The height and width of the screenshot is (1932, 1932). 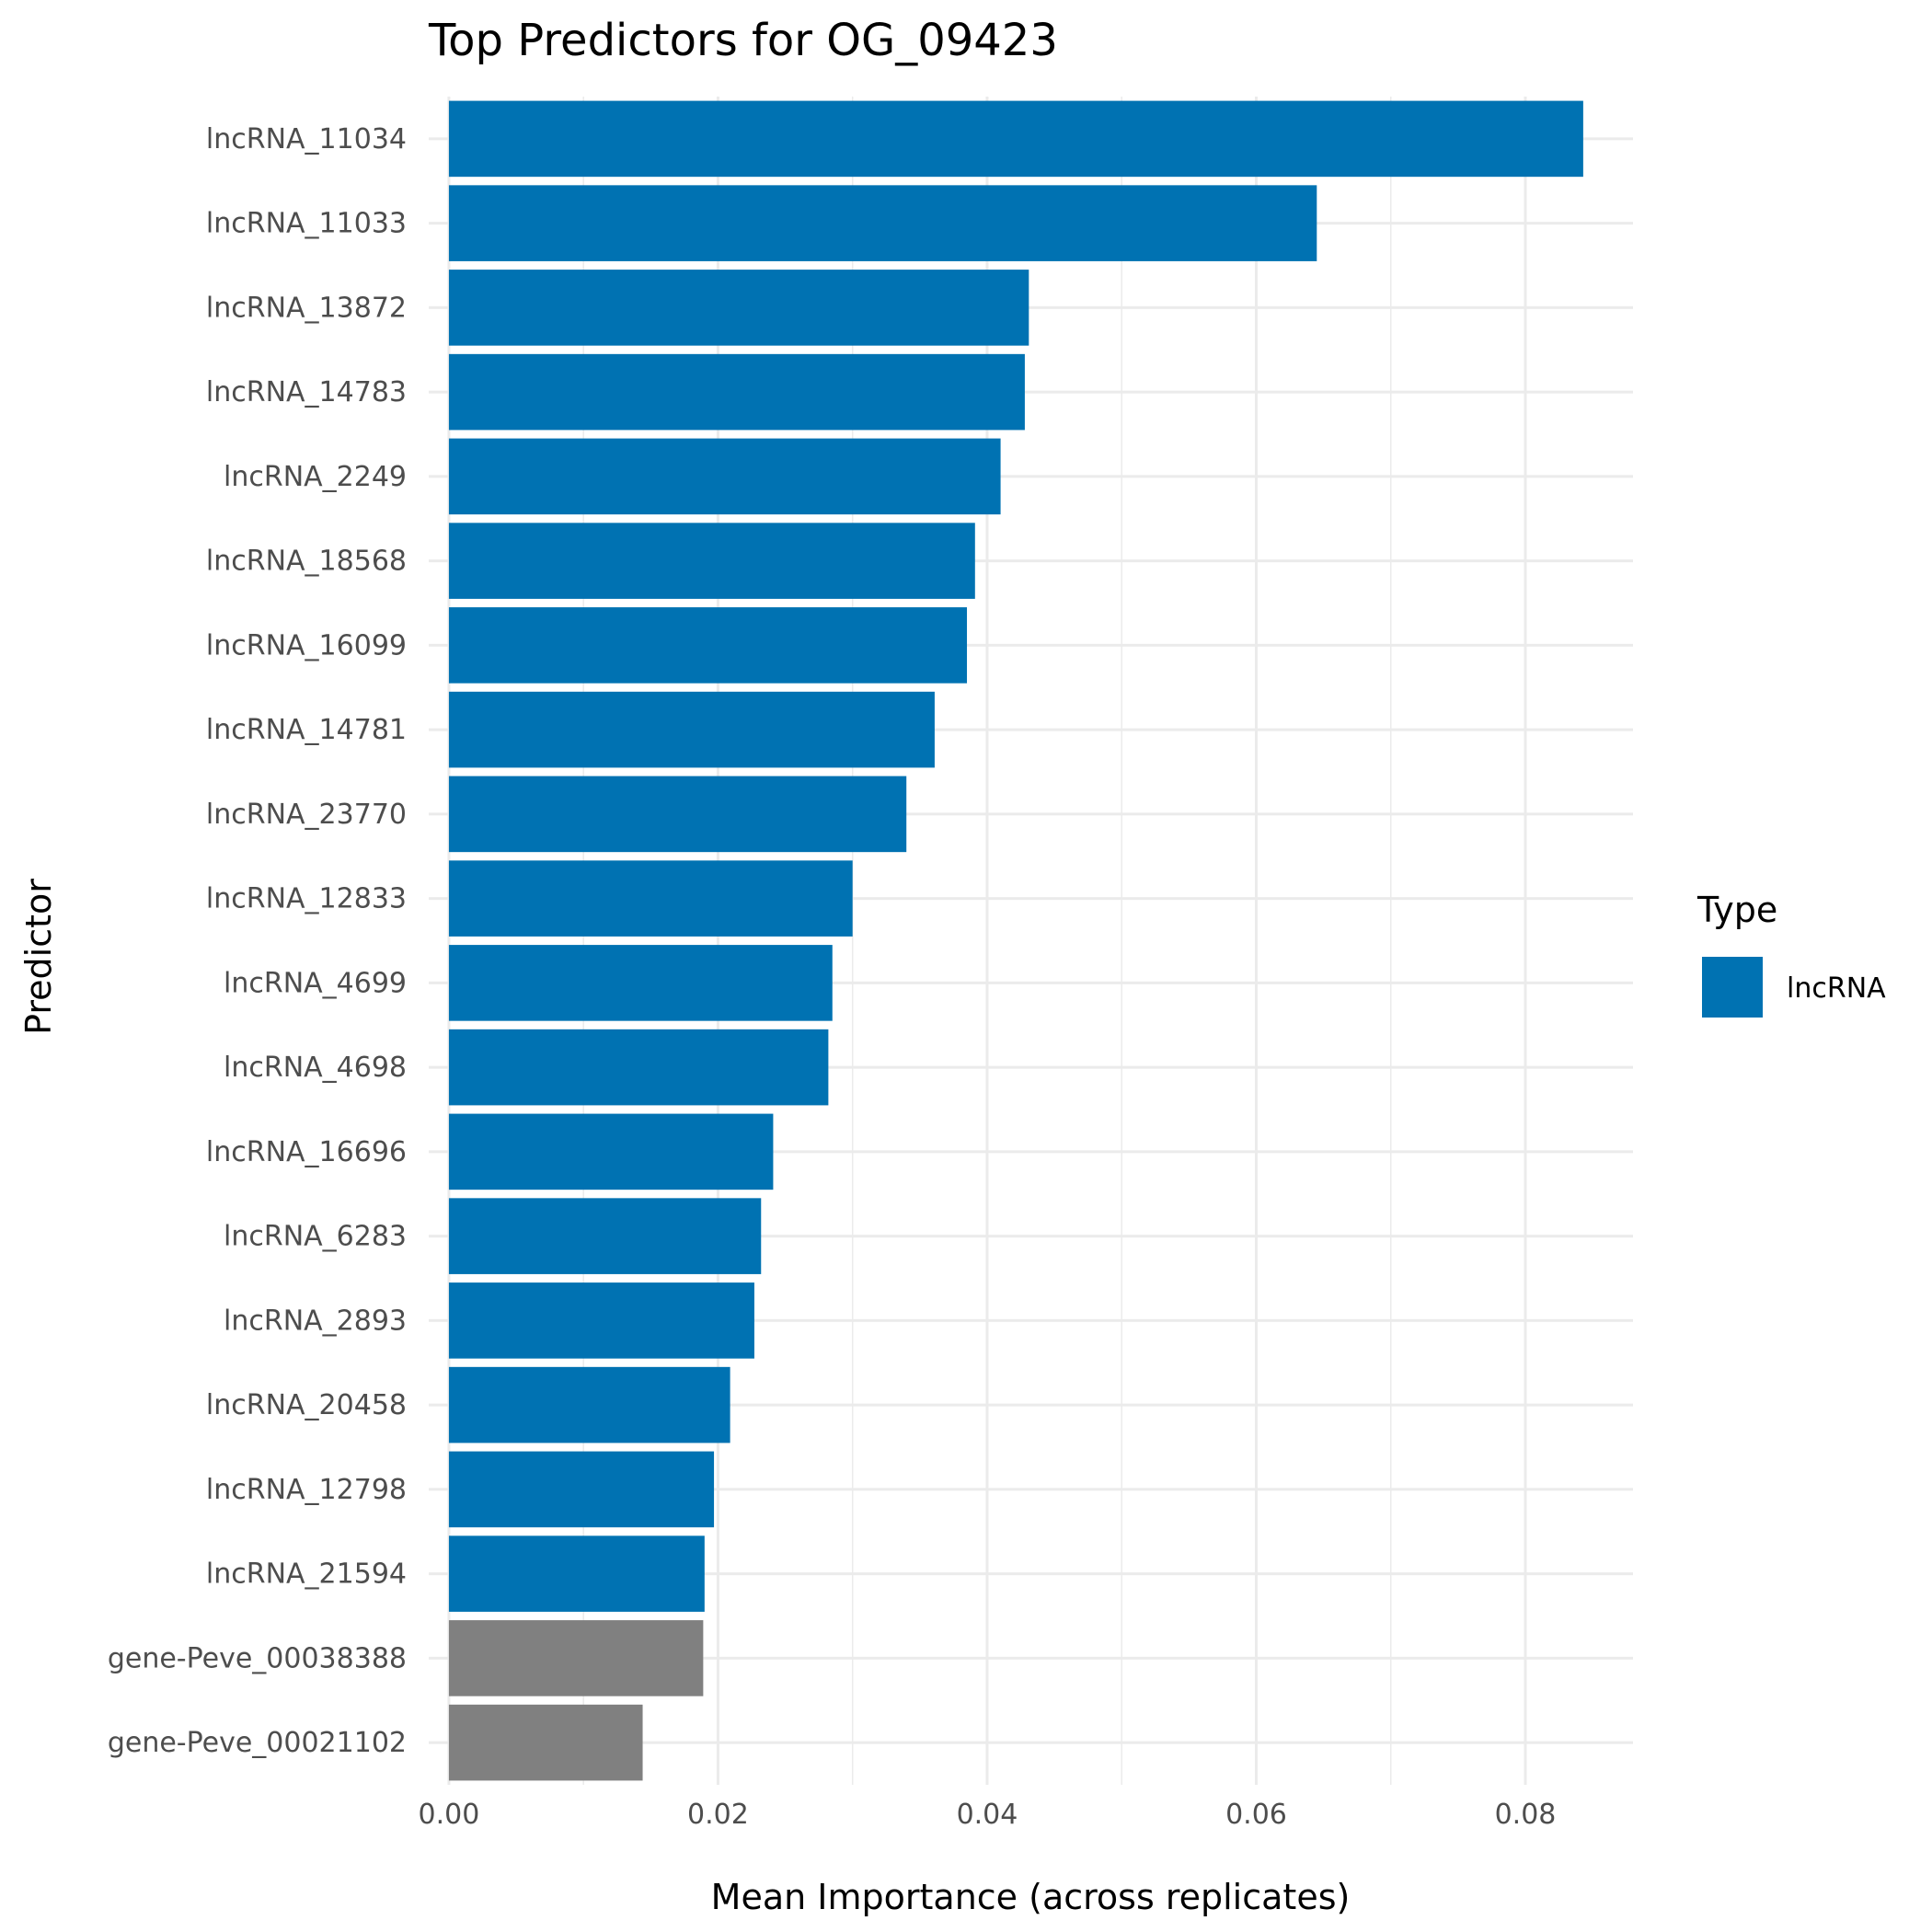 What do you see at coordinates (315, 477) in the screenshot?
I see `y-tick-label: lncRNA_2249` at bounding box center [315, 477].